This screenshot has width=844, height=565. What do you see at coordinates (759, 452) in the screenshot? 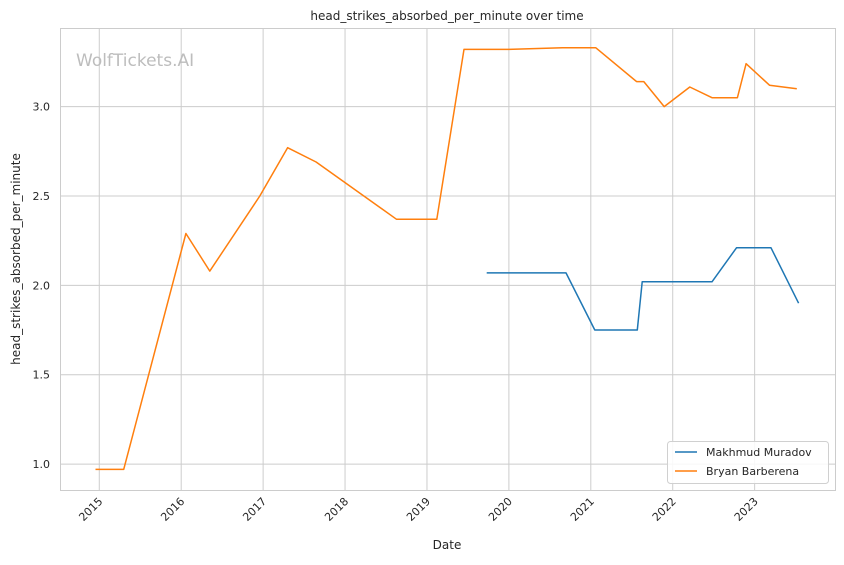
I see `legend-label-makhmud-muradov: Makhmud Muradov` at bounding box center [759, 452].